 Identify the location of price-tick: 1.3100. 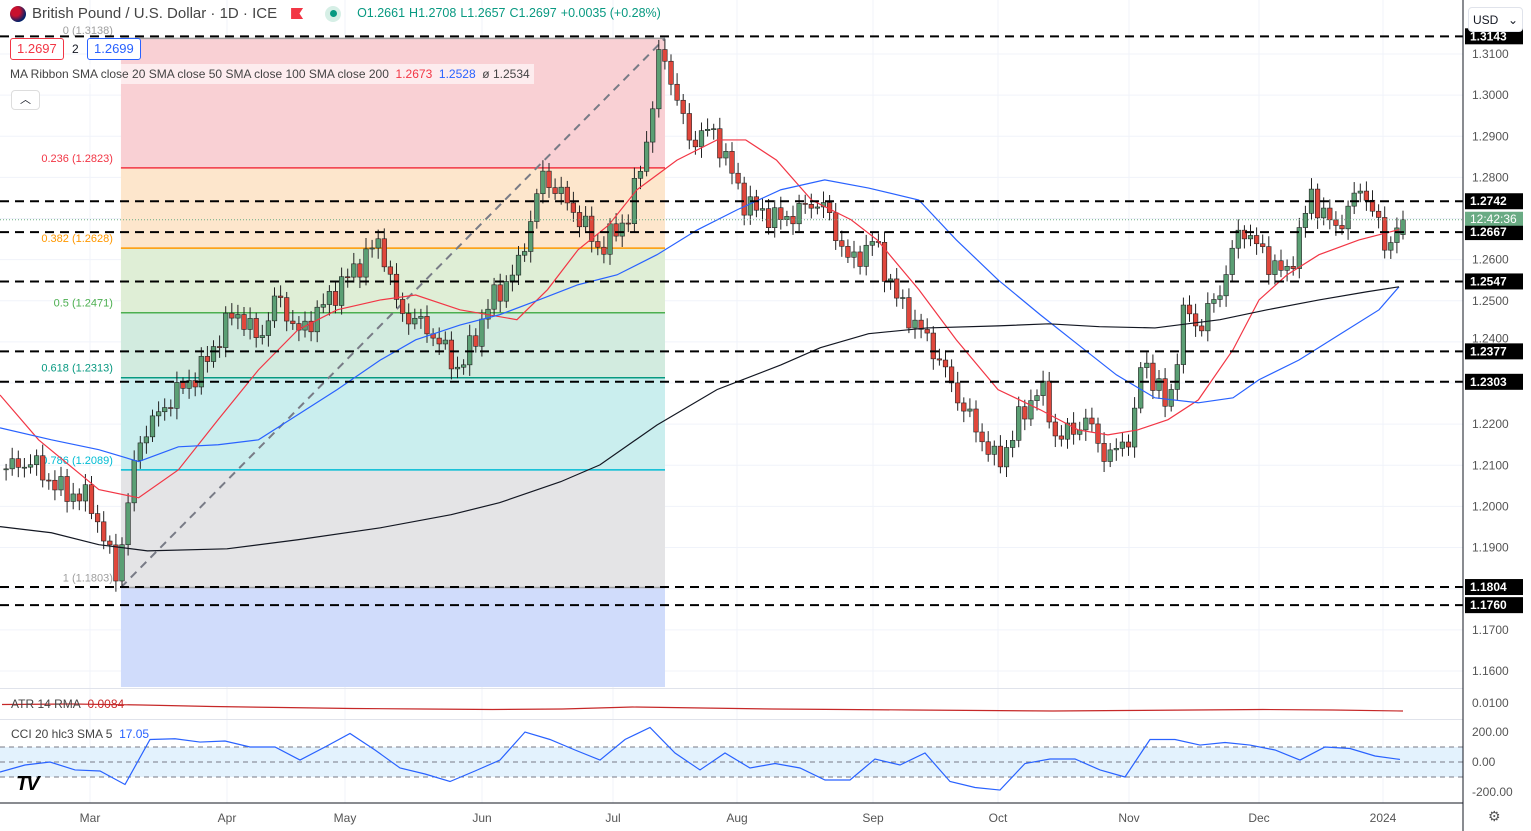
(1490, 54).